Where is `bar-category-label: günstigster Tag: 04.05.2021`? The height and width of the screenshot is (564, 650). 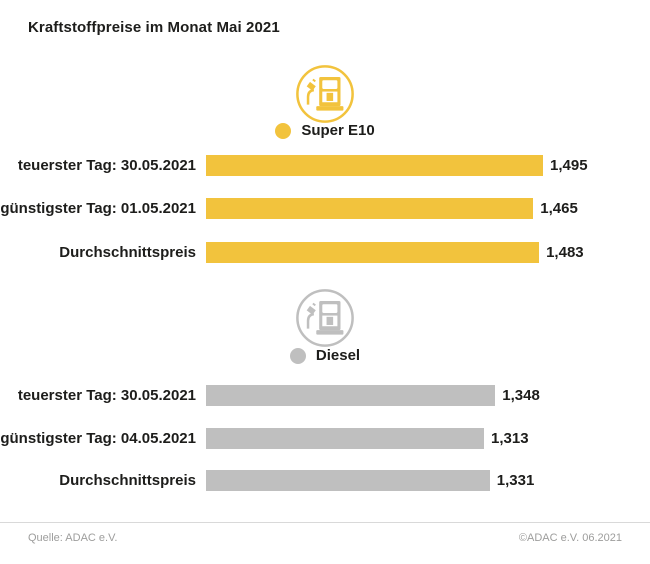 bar-category-label: günstigster Tag: 04.05.2021 is located at coordinates (98, 438).